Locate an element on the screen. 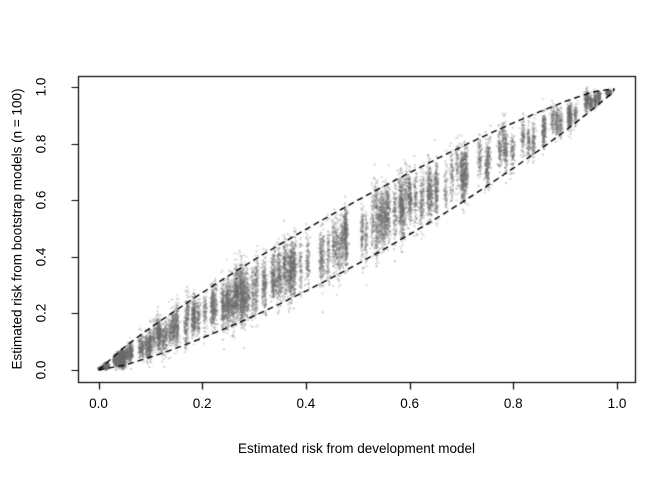 The height and width of the screenshot is (480, 672). x-tick-label: 0.6 is located at coordinates (409, 403).